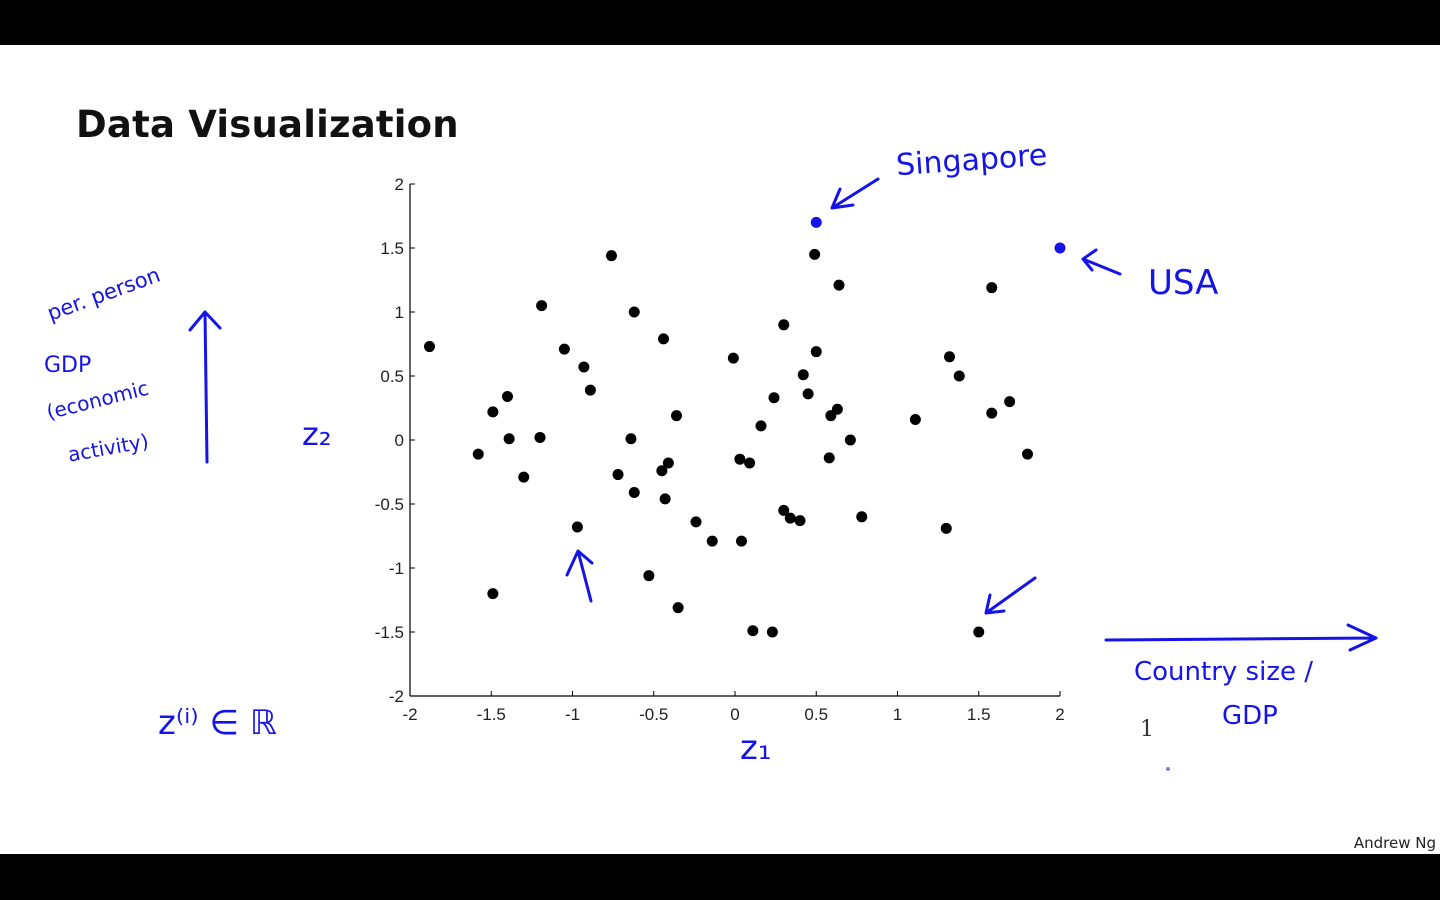 The image size is (1440, 900). Describe the element at coordinates (1394, 843) in the screenshot. I see `author-credit: Andrew Ng` at that location.